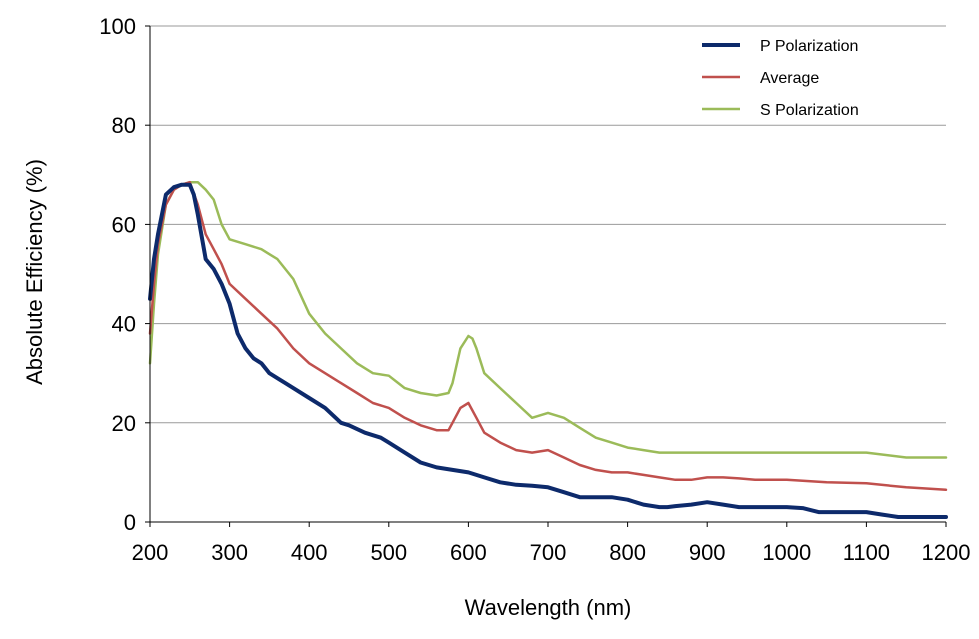 Image resolution: width=979 pixels, height=639 pixels. I want to click on legend: P Polarization Average S Polarization, so click(780, 78).